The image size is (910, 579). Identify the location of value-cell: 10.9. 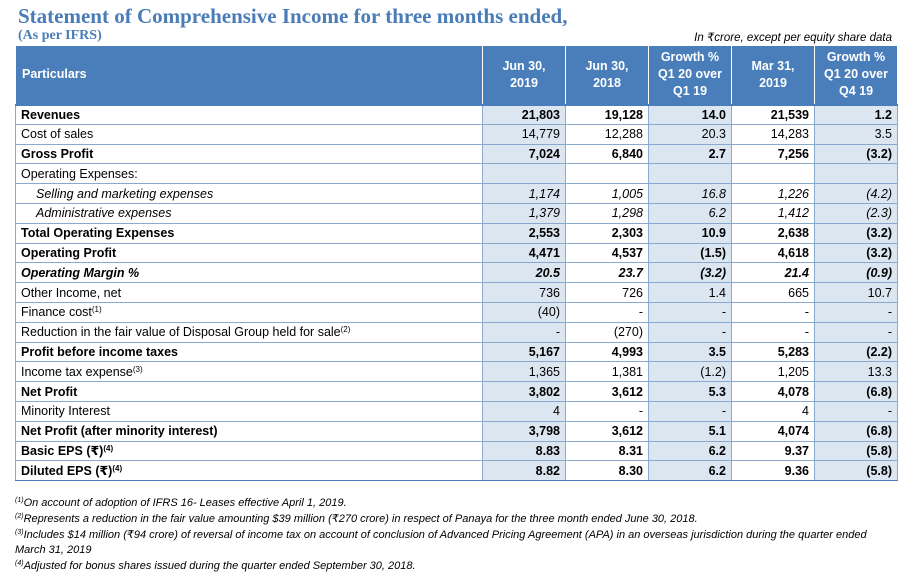
(690, 233).